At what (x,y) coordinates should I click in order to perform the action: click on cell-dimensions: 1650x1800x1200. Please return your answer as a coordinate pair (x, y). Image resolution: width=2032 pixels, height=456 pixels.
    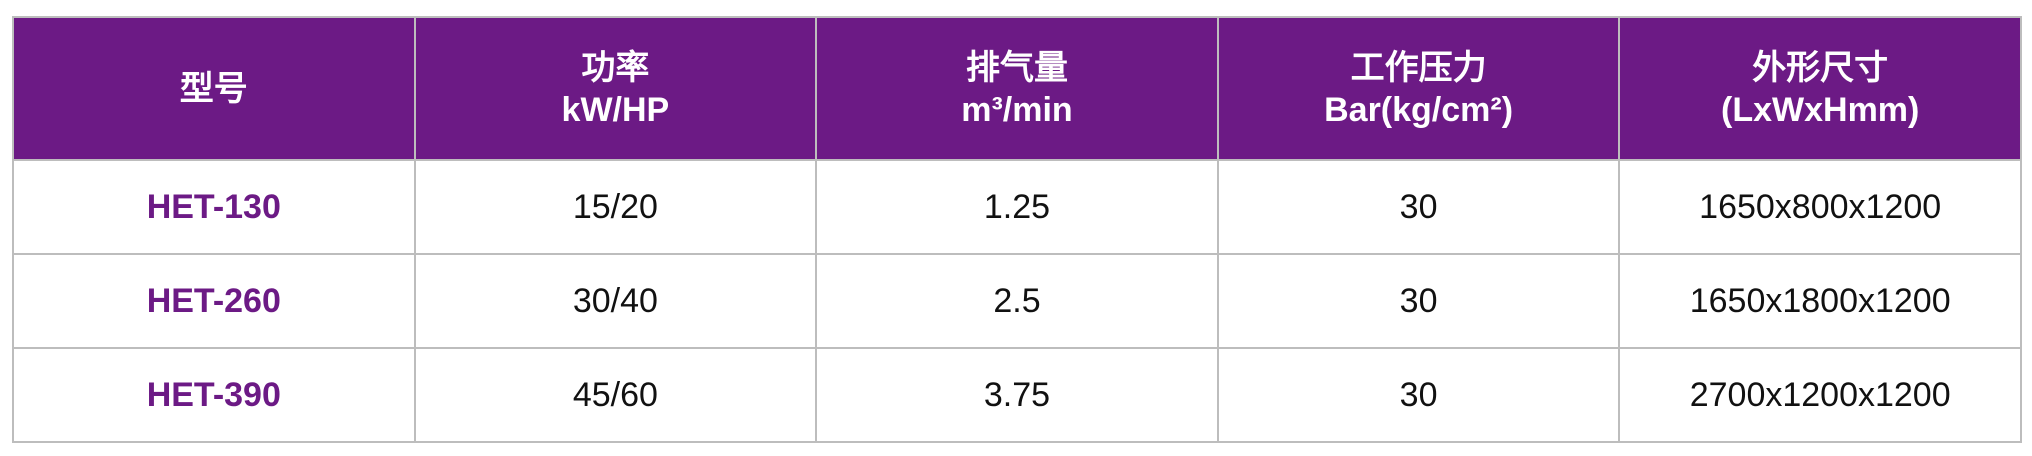
    Looking at the image, I should click on (1820, 301).